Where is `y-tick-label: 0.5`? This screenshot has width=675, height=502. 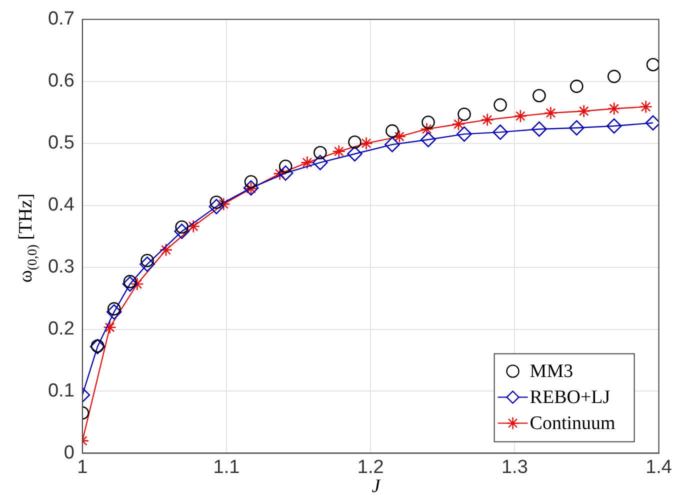
y-tick-label: 0.5 is located at coordinates (61, 143).